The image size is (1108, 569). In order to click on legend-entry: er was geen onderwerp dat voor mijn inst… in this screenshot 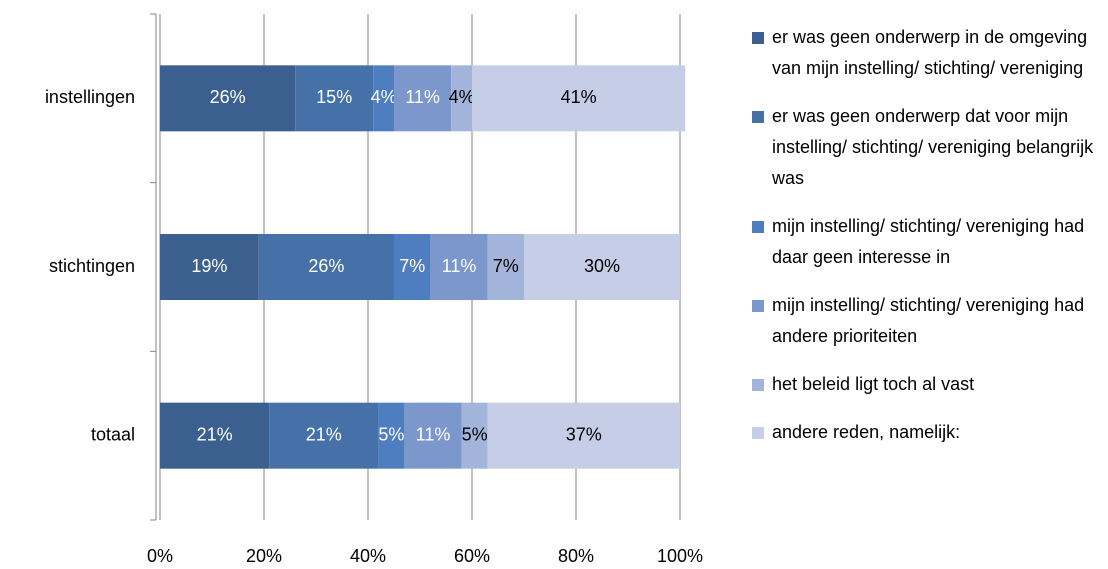, I will do `click(927, 147)`.